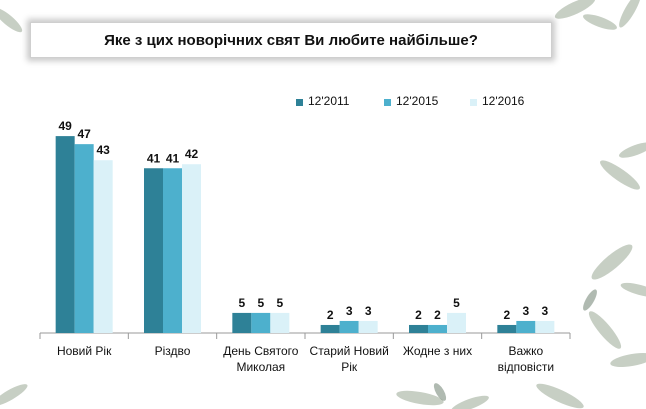  What do you see at coordinates (261, 359) in the screenshot?
I see `category-label: День Святого Миколая` at bounding box center [261, 359].